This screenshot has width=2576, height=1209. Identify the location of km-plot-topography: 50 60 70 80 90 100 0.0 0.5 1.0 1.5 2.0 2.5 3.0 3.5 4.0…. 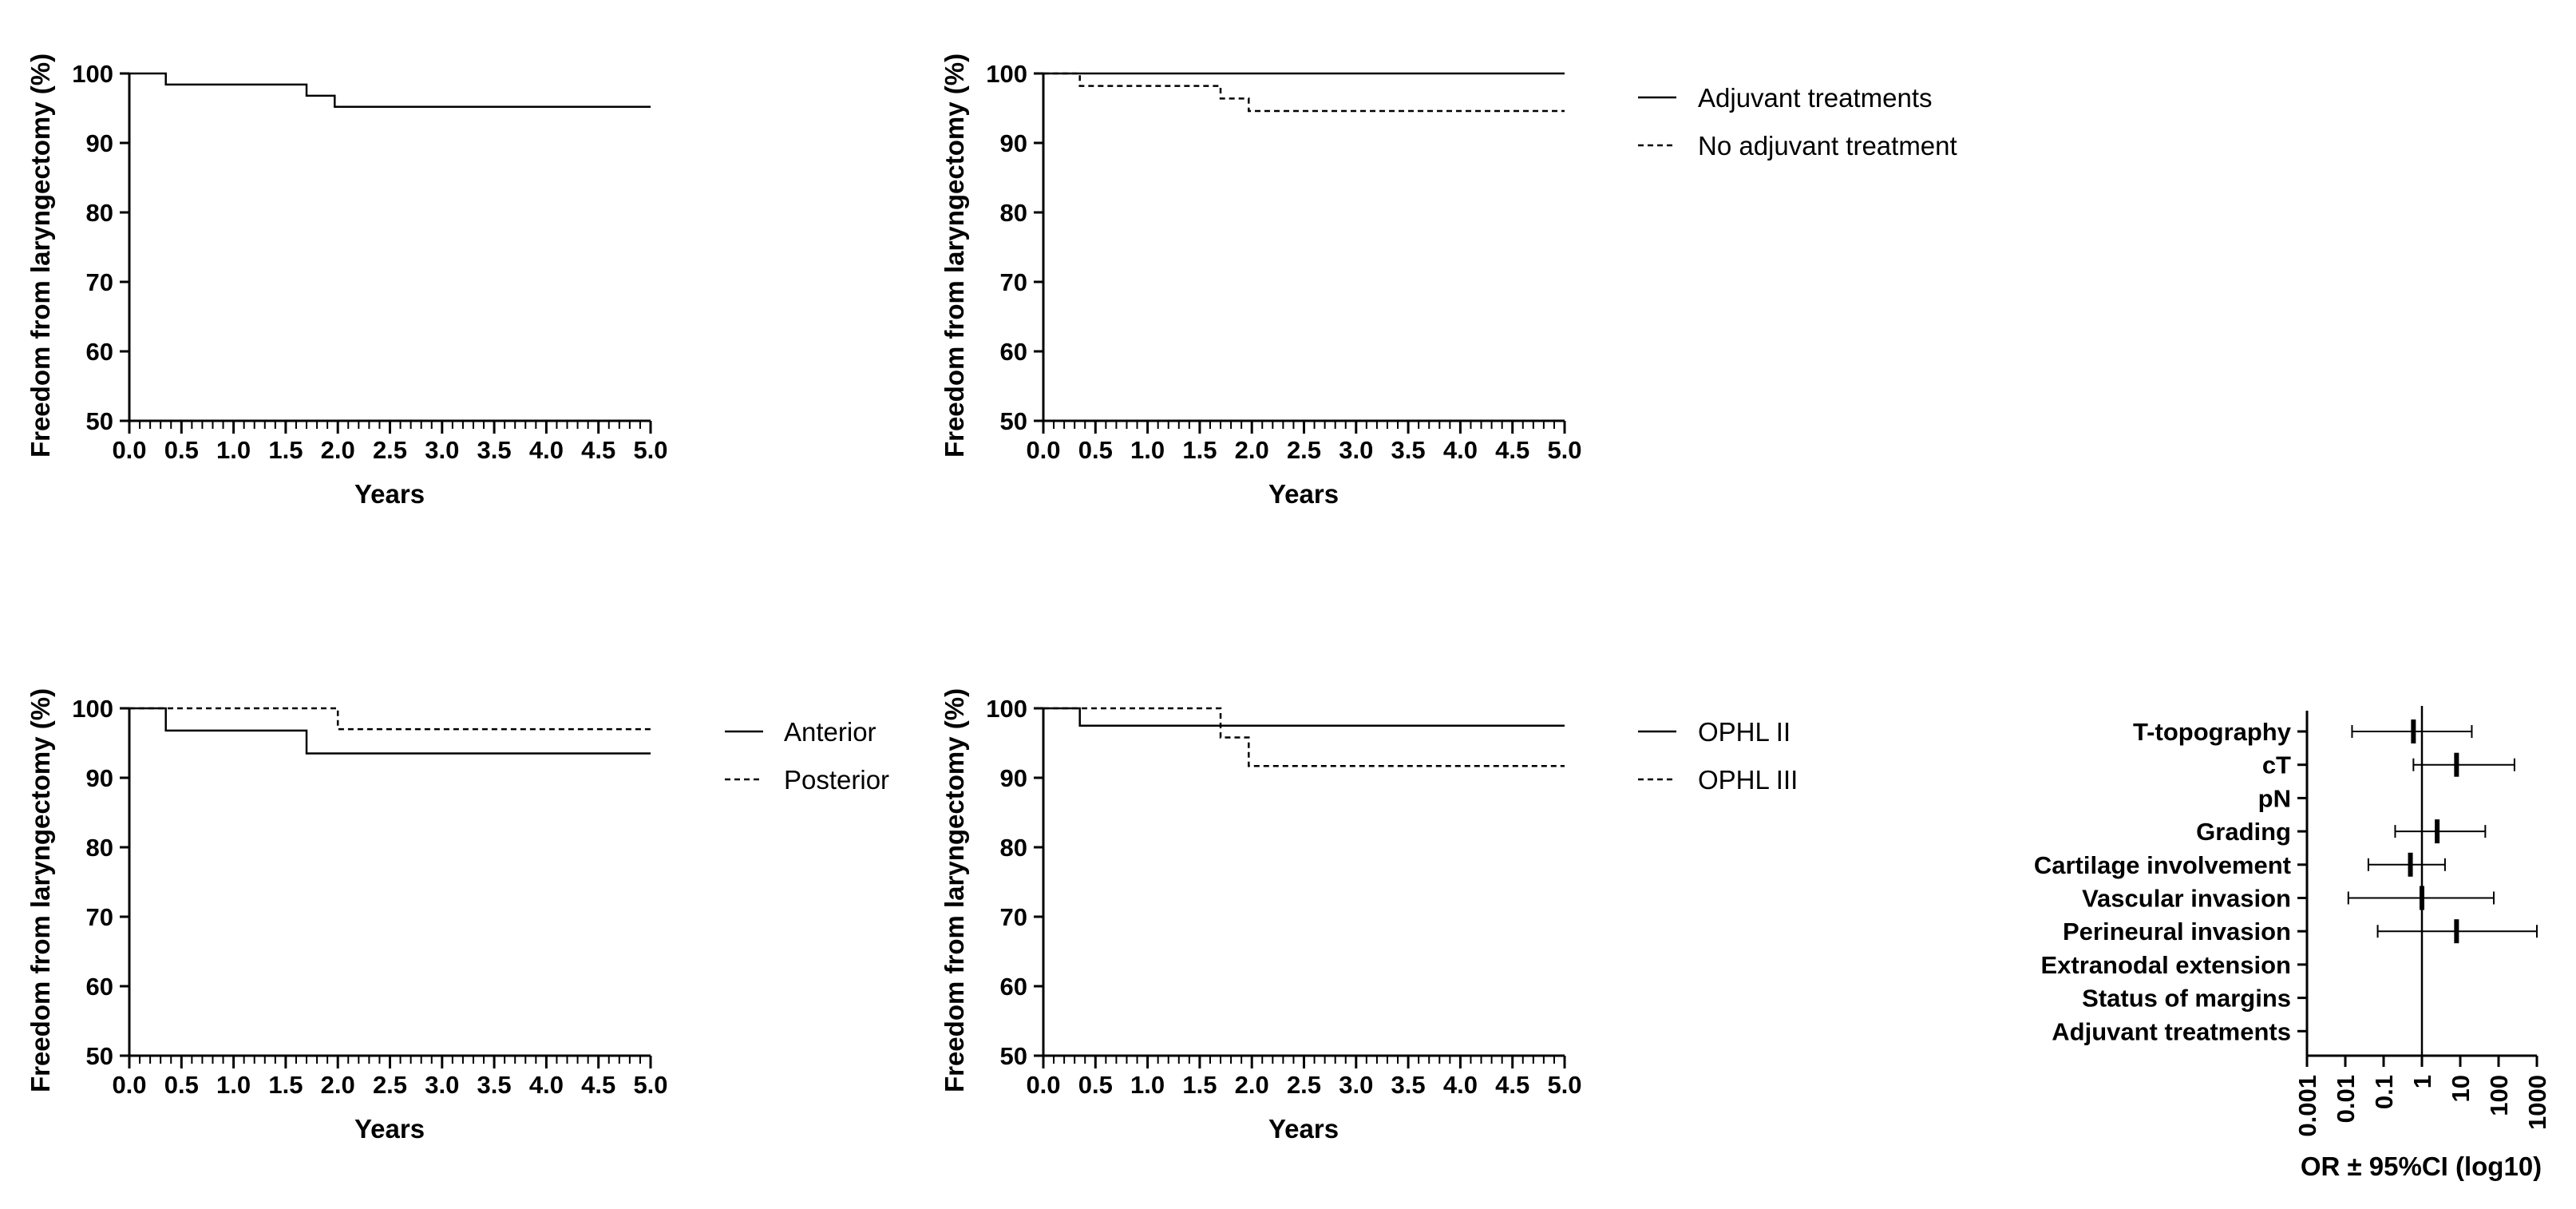
(457, 916).